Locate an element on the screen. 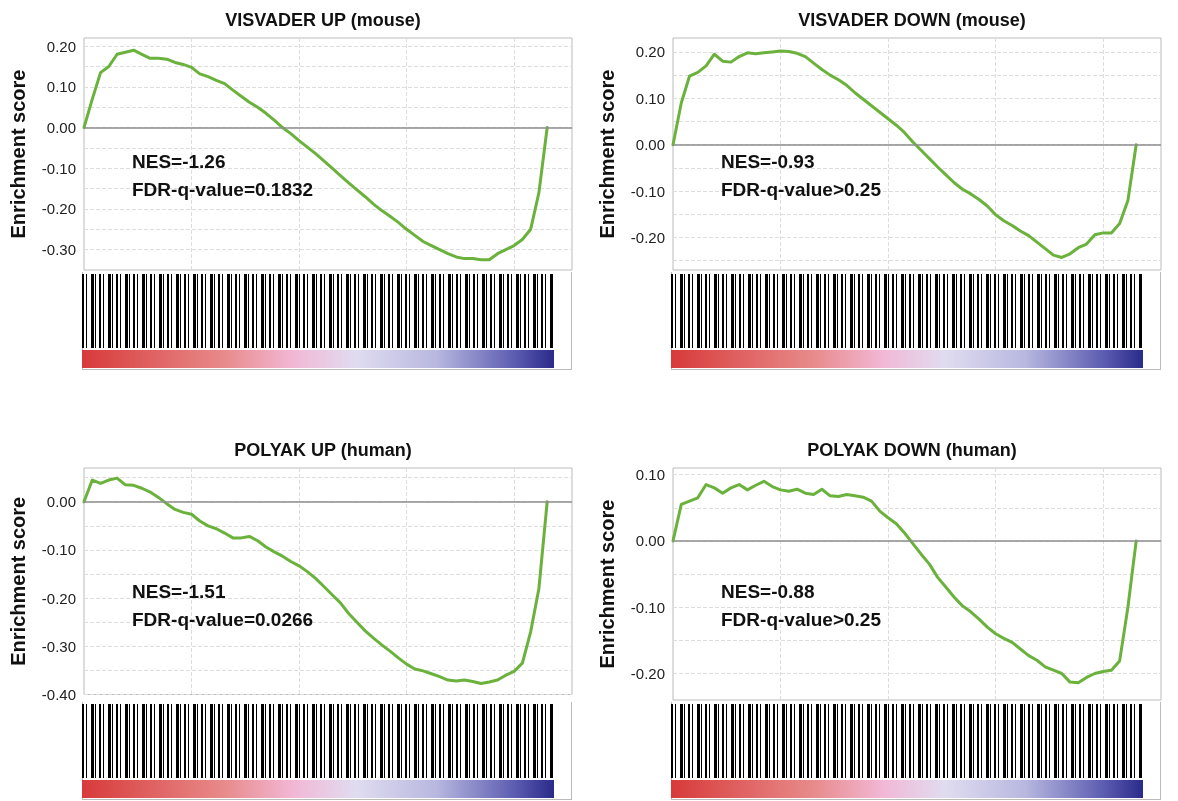 This screenshot has height=801, width=1178. chart-title: POLYAK DOWN (human) is located at coordinates (912, 450).